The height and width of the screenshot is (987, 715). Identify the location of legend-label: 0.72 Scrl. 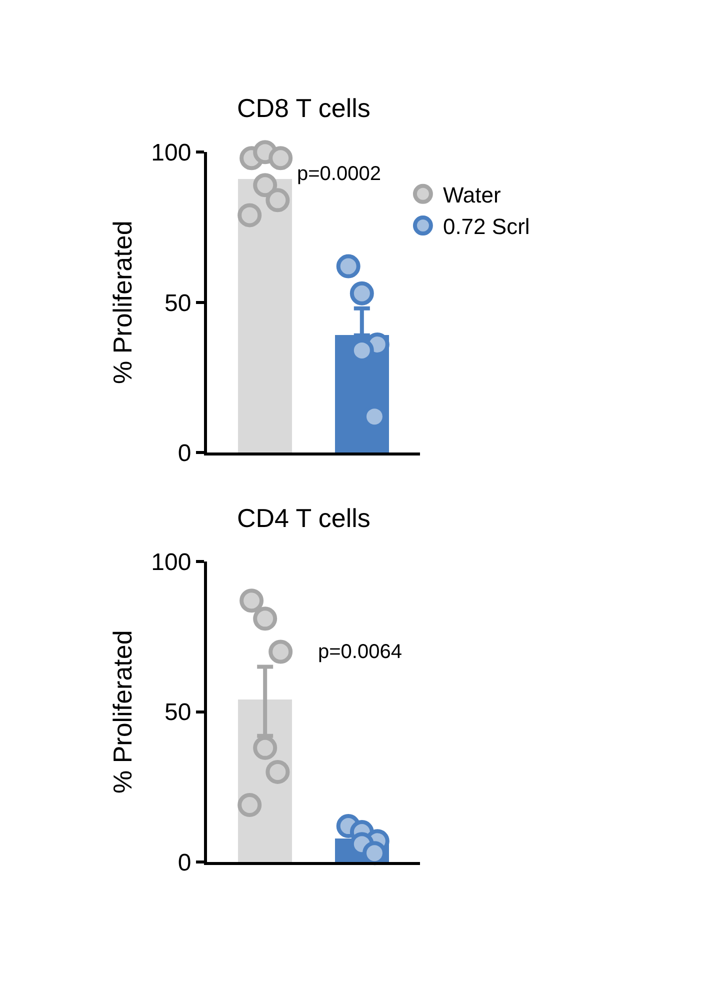
(486, 227).